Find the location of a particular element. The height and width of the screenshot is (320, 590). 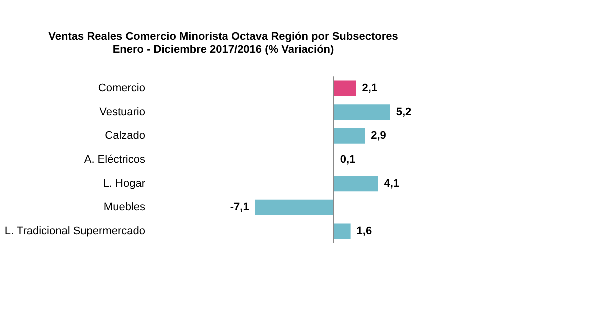

data-label: 5,2 is located at coordinates (404, 112).